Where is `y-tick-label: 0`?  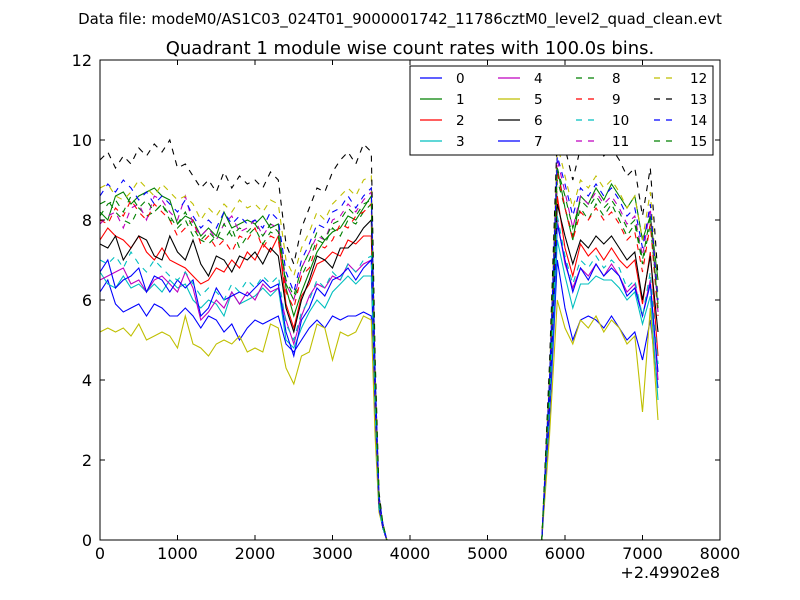
y-tick-label: 0 is located at coordinates (87, 540).